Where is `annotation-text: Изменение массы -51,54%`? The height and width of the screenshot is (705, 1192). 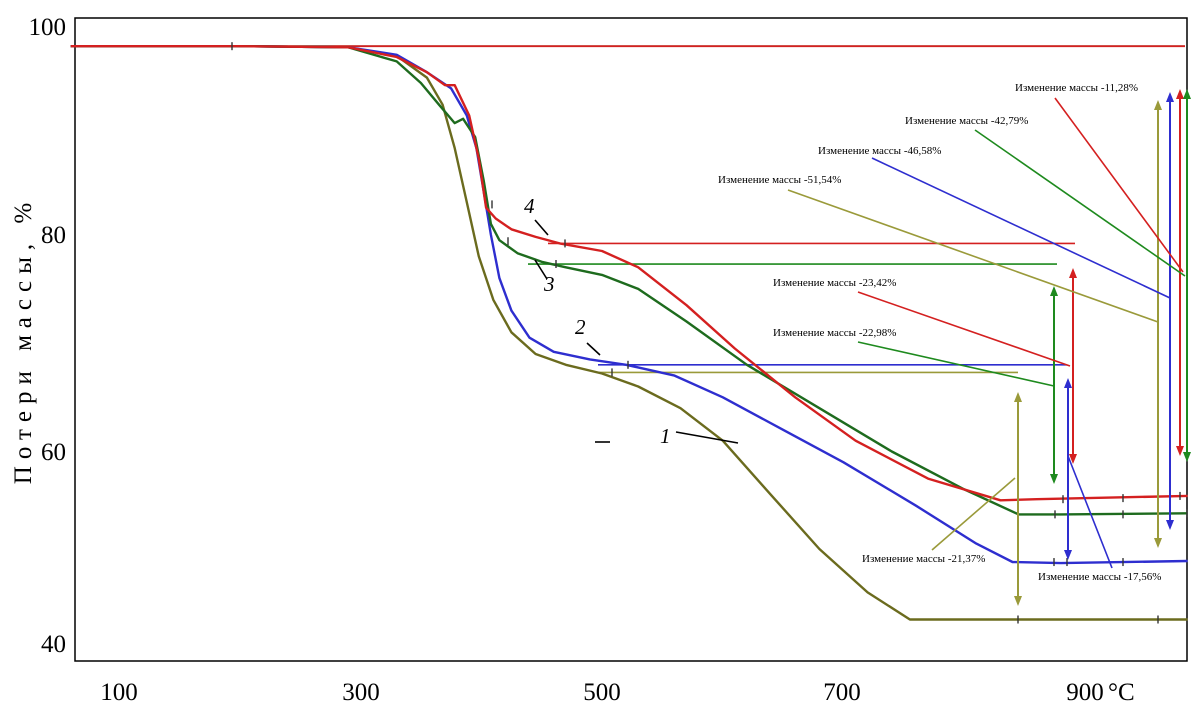 annotation-text: Изменение массы -51,54% is located at coordinates (779, 180).